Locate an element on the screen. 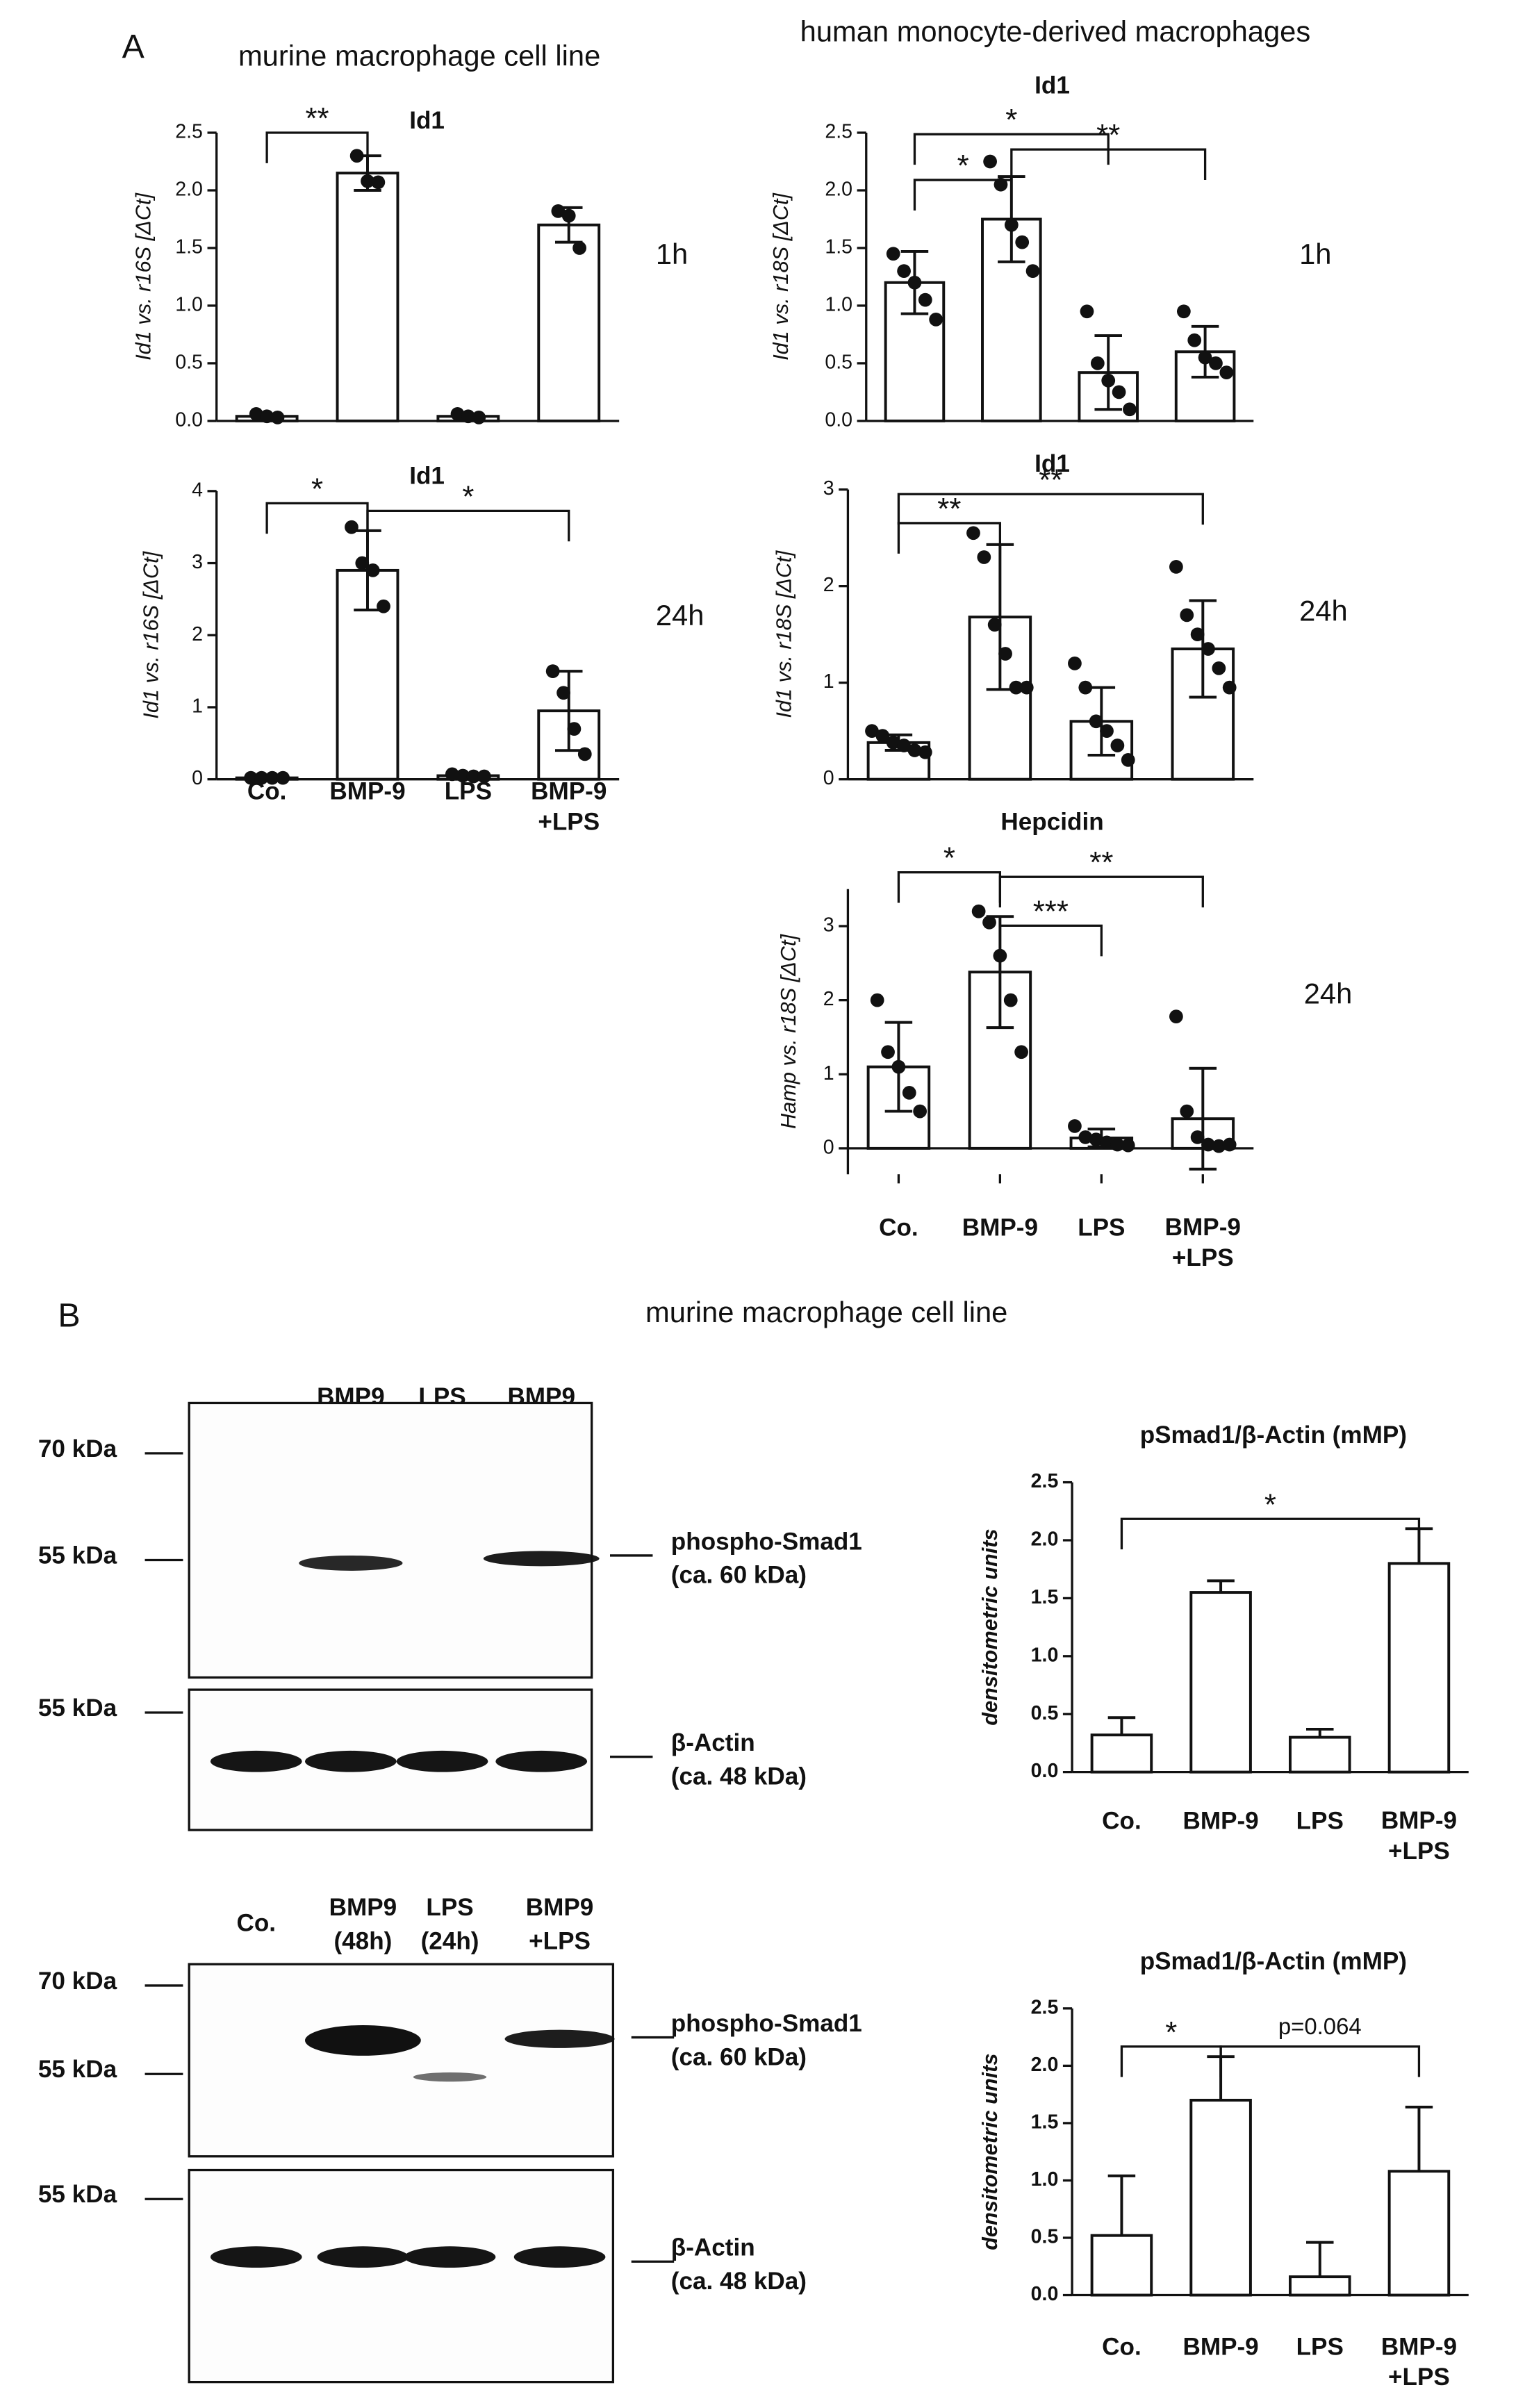 The height and width of the screenshot is (2408, 1525). significance-label: p=0.064 is located at coordinates (1320, 2026).